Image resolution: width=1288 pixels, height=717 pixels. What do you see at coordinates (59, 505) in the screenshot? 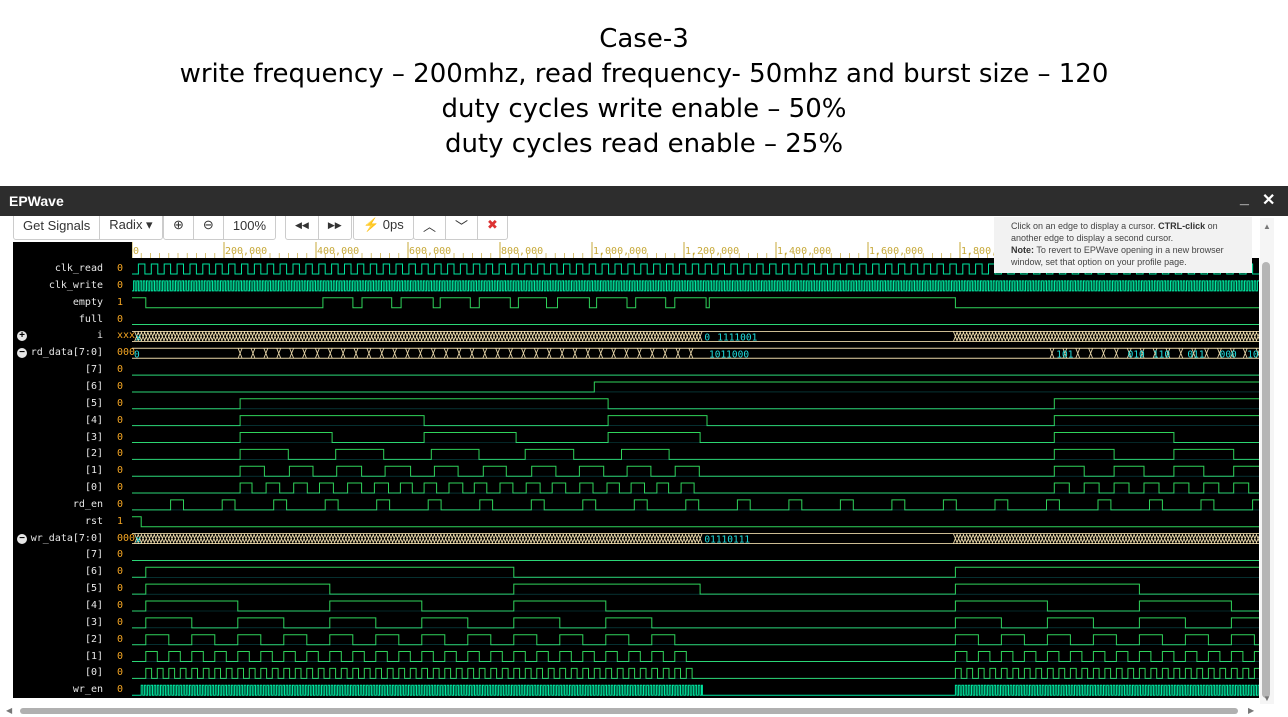
I see `signal-name: rd_en` at bounding box center [59, 505].